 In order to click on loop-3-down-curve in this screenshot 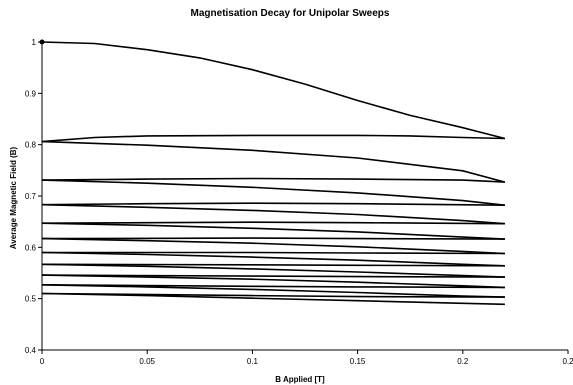, I will do `click(273, 192)`.